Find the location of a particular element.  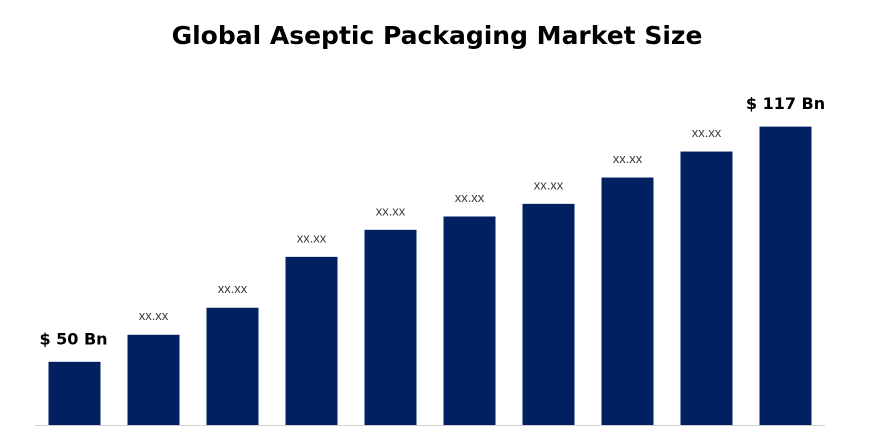

chart-title: Global Aseptic Packaging Market Size is located at coordinates (437, 35).